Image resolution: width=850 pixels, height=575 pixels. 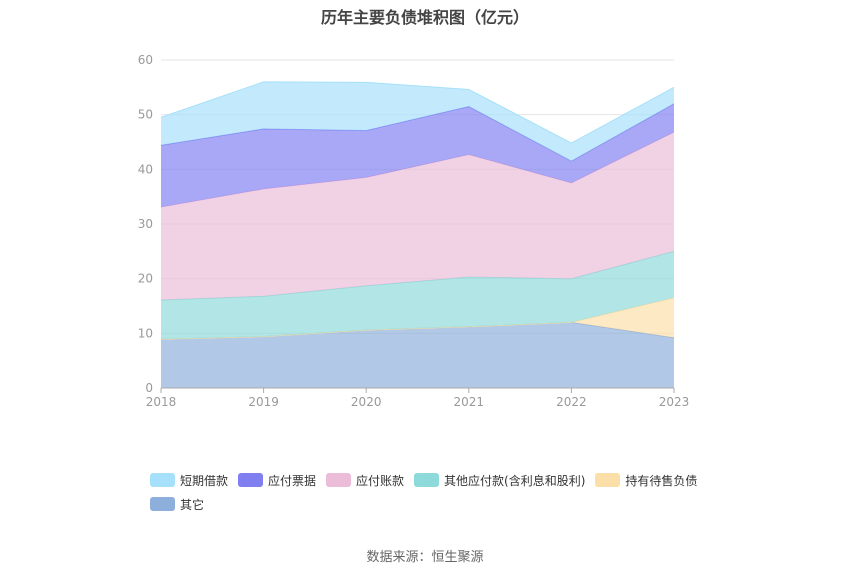 What do you see at coordinates (161, 402) in the screenshot?
I see `x-tick-label: 2018` at bounding box center [161, 402].